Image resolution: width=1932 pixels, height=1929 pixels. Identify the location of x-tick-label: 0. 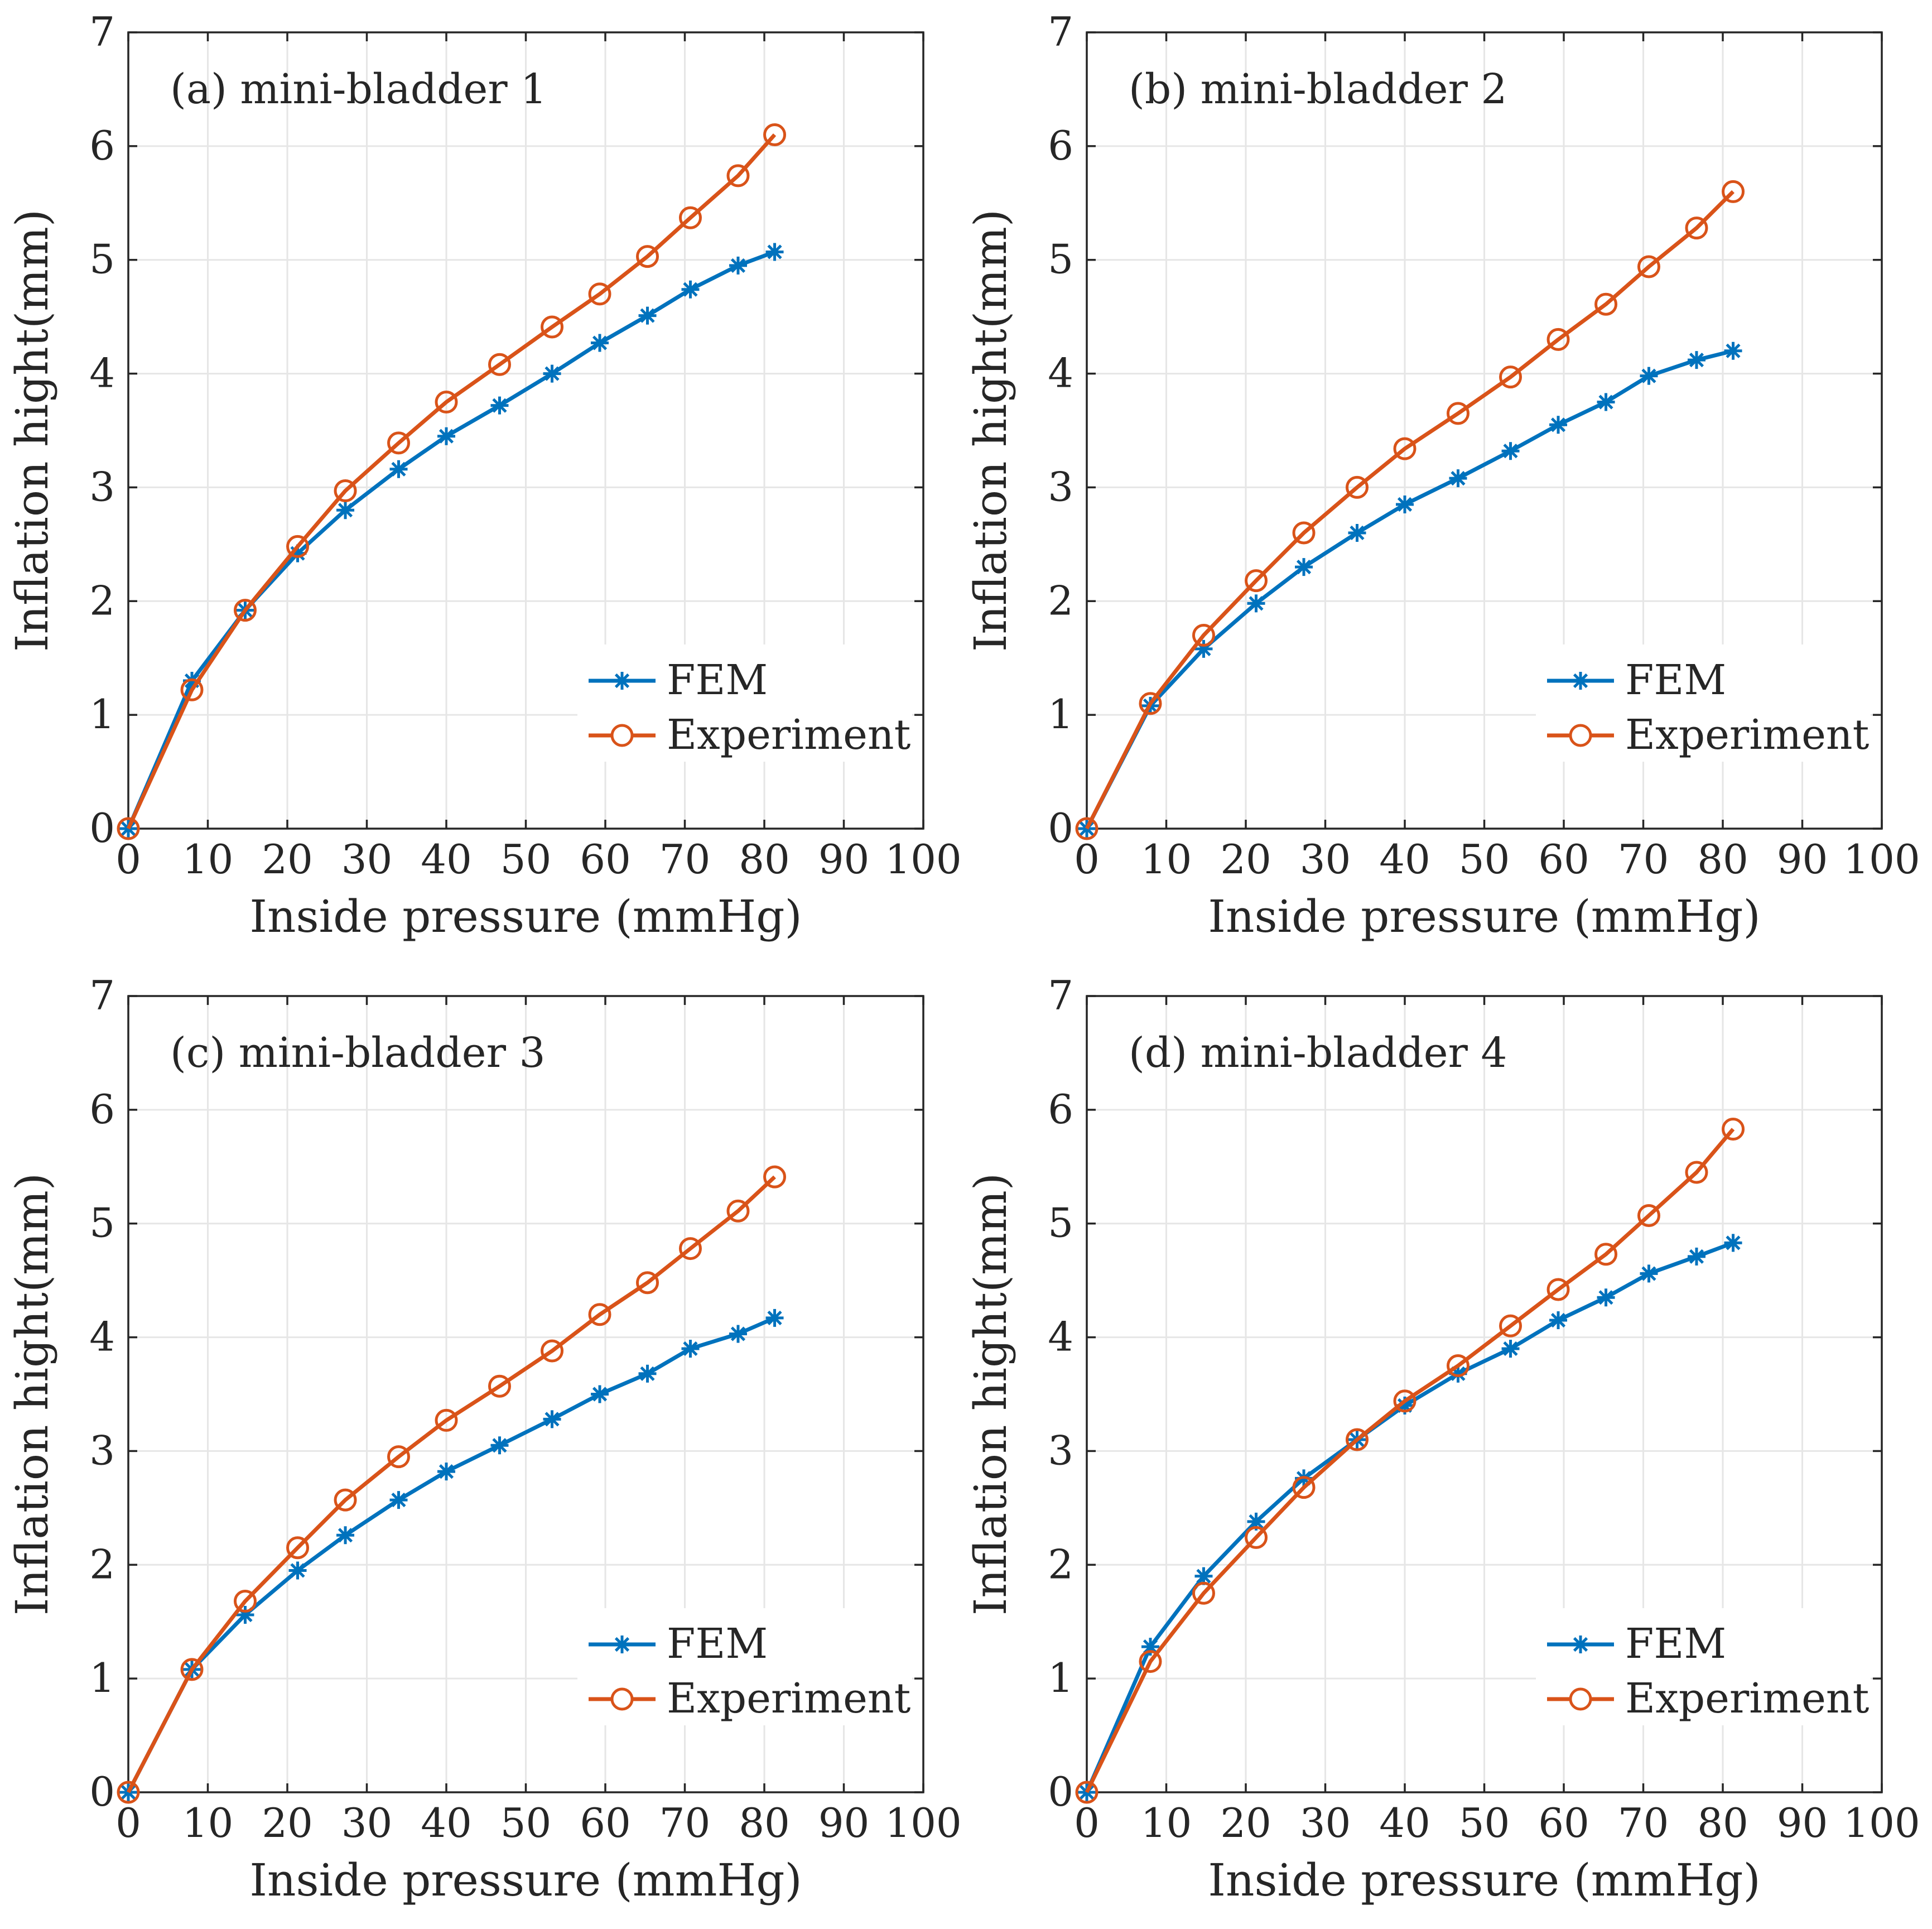
(1087, 1823).